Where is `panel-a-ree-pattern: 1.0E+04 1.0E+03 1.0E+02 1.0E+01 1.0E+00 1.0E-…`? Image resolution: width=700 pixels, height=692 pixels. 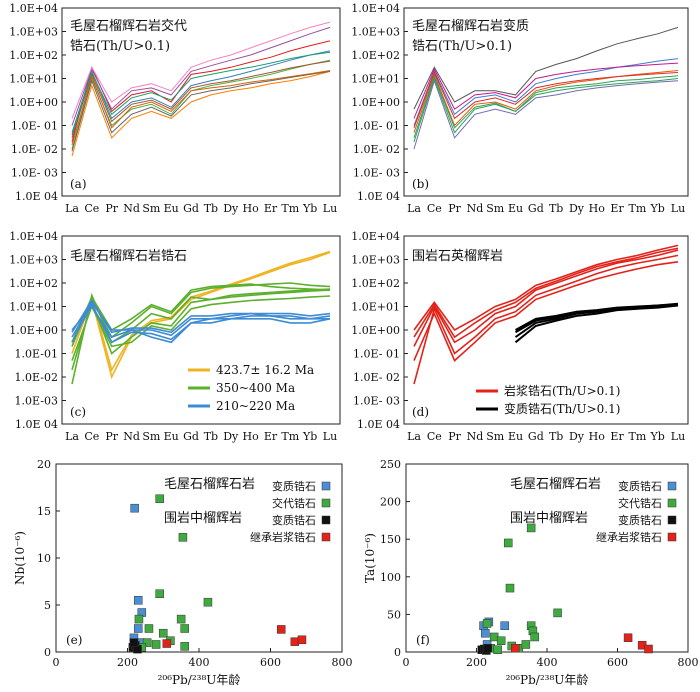
panel-a-ree-pattern: 1.0E+04 1.0E+03 1.0E+02 1.0E+01 1.0E+00 1.0E-… is located at coordinates (175, 108).